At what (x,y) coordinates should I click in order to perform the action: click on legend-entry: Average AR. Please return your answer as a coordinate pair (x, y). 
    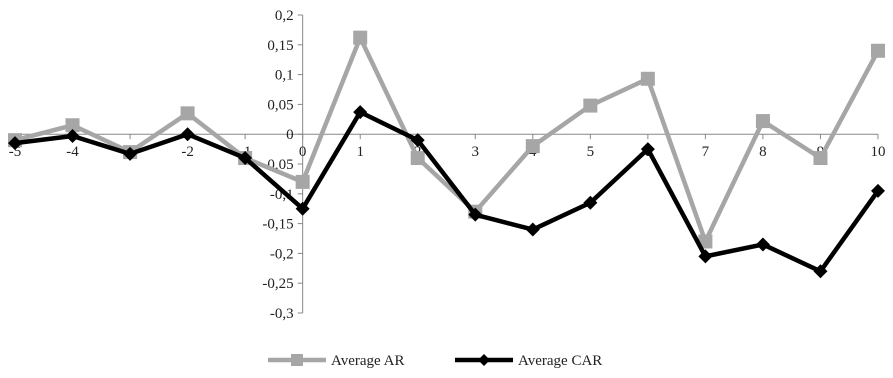
    Looking at the image, I should click on (336, 361).